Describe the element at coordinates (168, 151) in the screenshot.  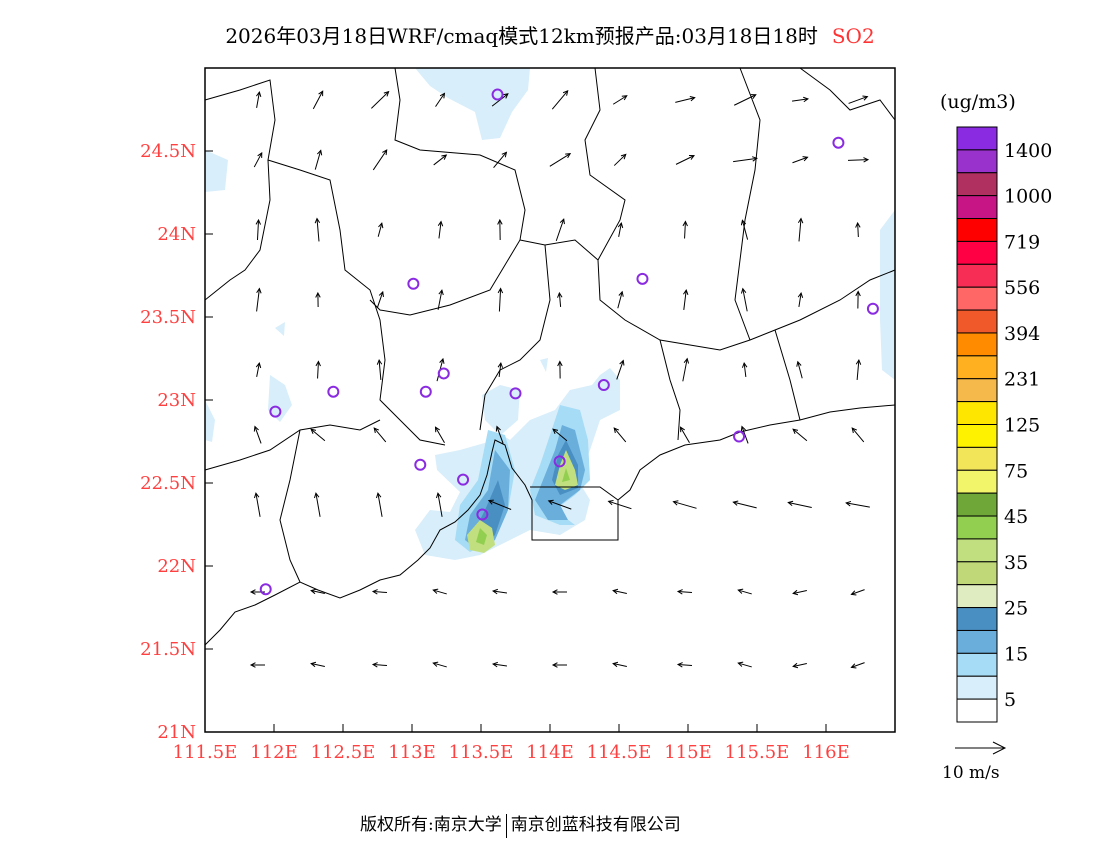
I see `lat-tick-label: 24.5N` at that location.